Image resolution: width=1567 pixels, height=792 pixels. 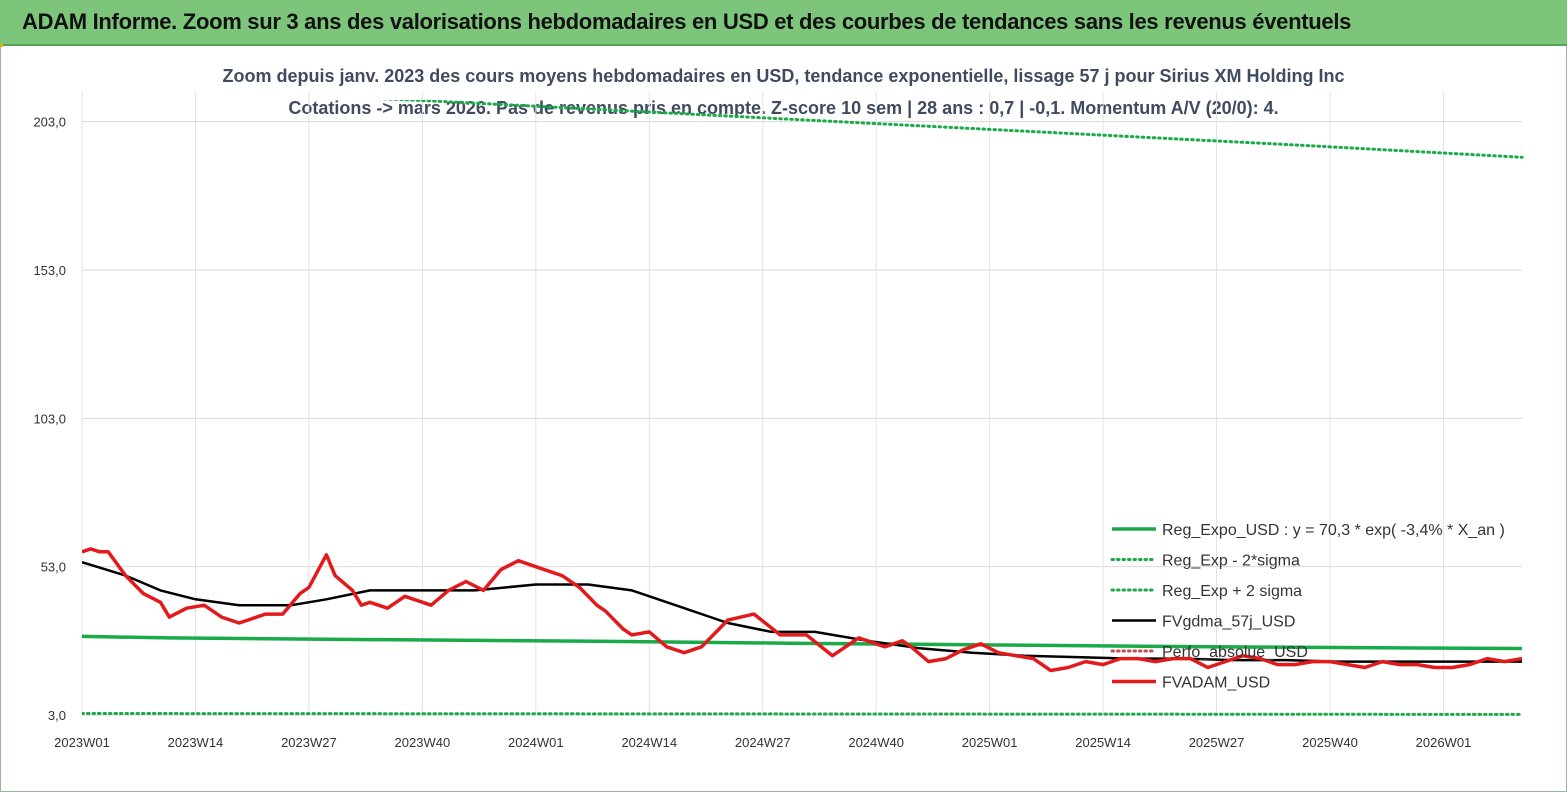 I want to click on y-axis-ticks: 203,0 153,0 103,0 53,0 3,0, so click(x=49, y=419).